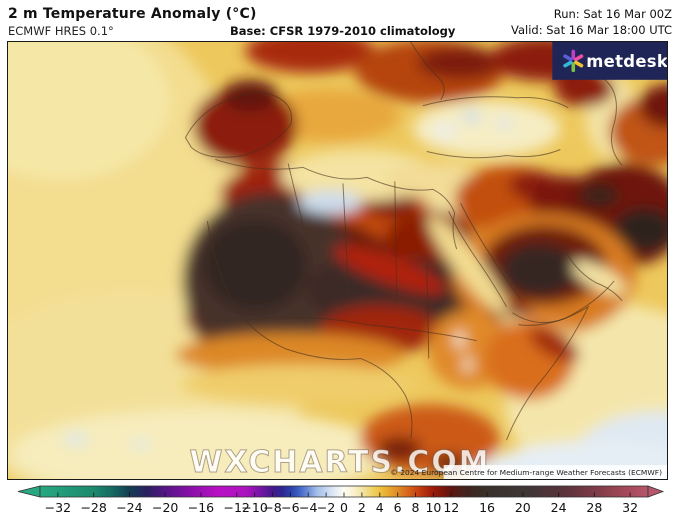  Describe the element at coordinates (455, 231) in the screenshot. I see `coast-levant-coast` at that location.